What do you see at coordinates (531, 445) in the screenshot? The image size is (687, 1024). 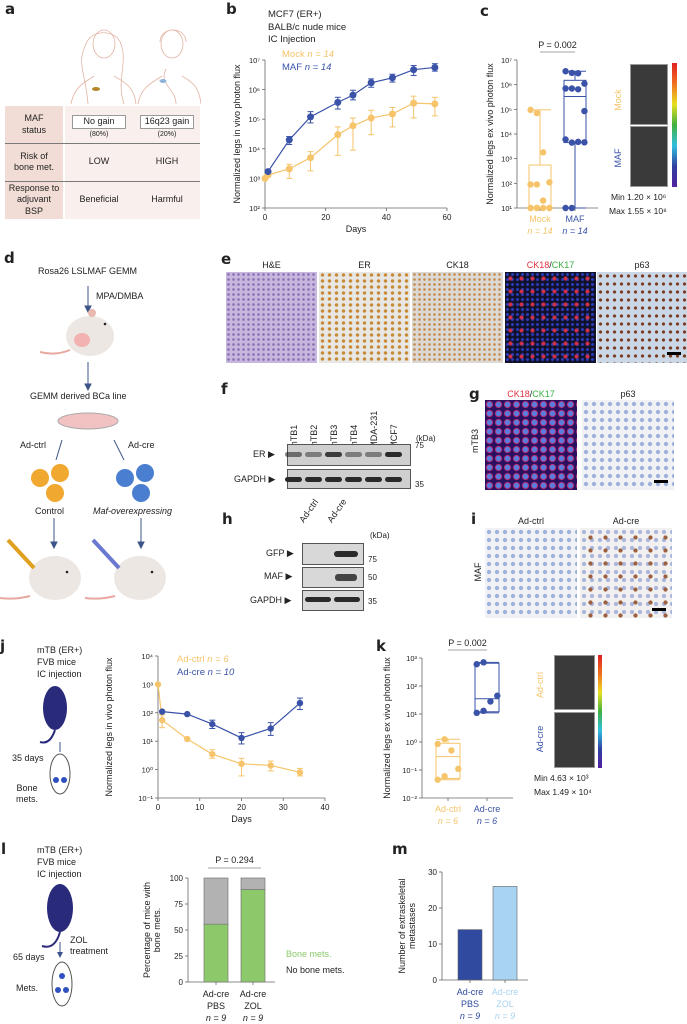 I see `mtb3-ck18-ck17-image` at bounding box center [531, 445].